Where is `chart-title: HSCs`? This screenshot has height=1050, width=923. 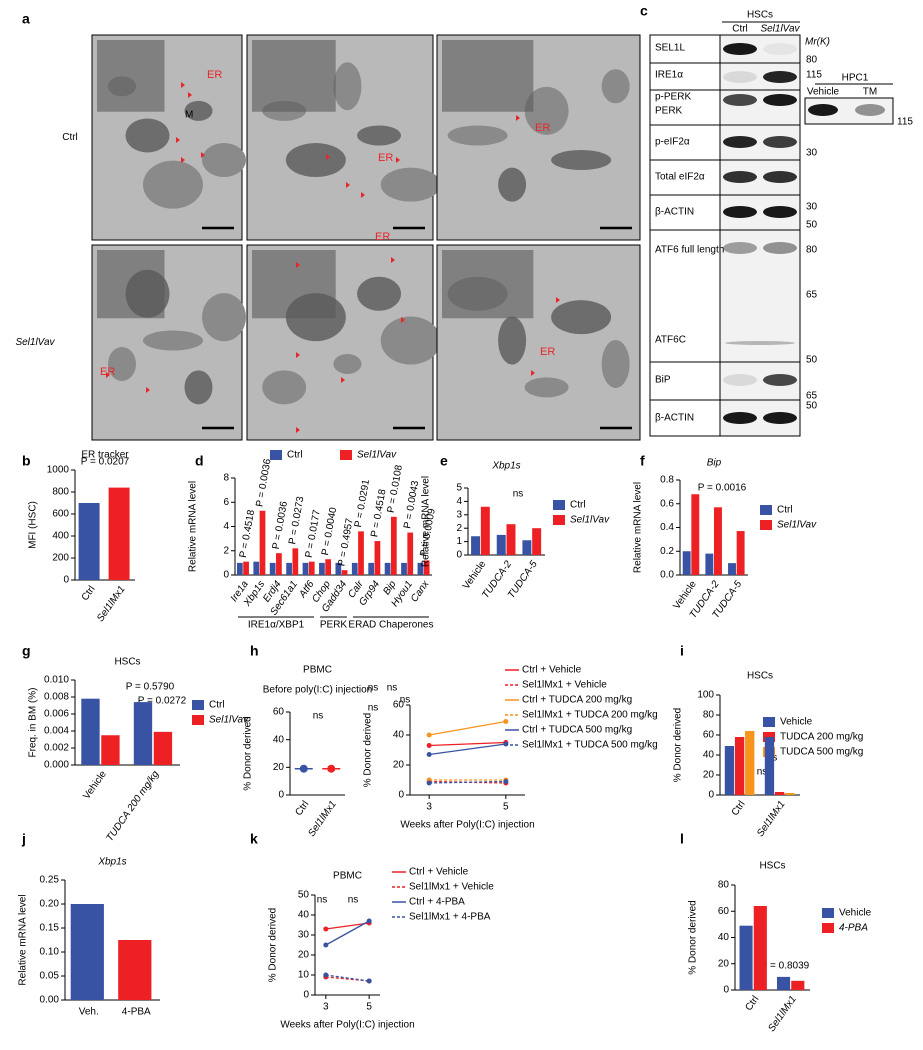
chart-title: HSCs is located at coordinates (760, 676).